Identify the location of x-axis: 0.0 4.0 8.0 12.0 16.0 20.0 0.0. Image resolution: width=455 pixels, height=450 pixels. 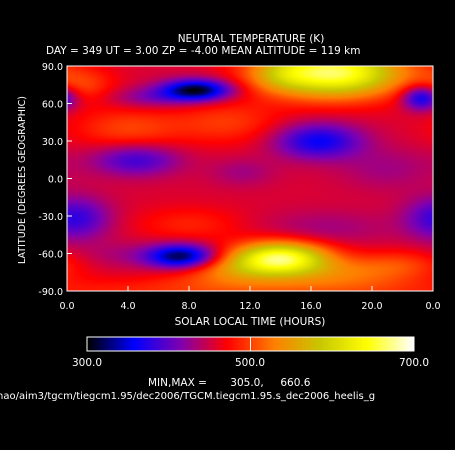
(250, 299).